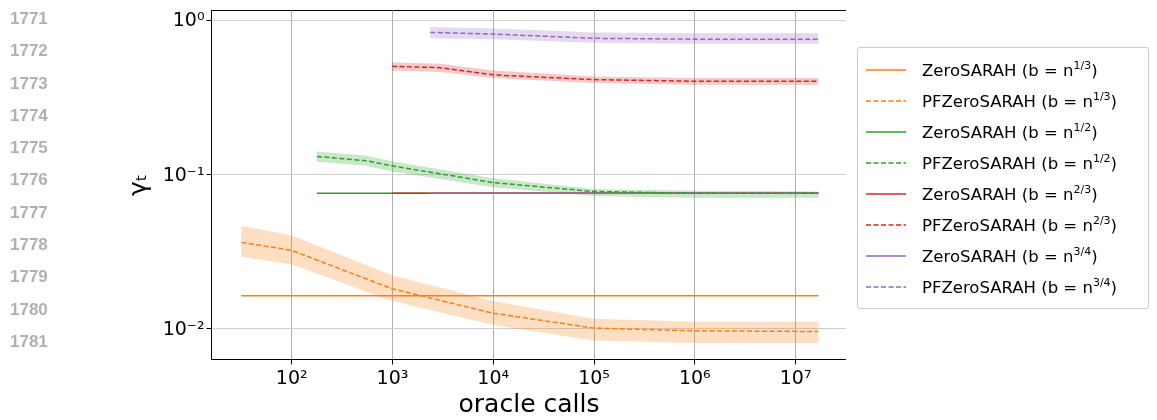  What do you see at coordinates (29, 83) in the screenshot?
I see `text: 1773` at bounding box center [29, 83].